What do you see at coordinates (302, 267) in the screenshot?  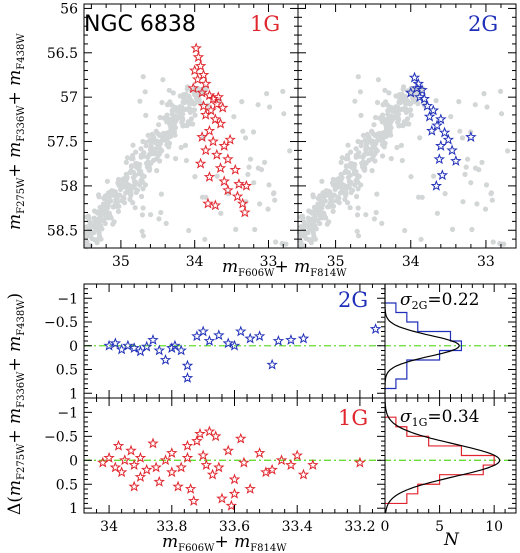 I see `cmd-xlabel-m2: m` at bounding box center [302, 267].